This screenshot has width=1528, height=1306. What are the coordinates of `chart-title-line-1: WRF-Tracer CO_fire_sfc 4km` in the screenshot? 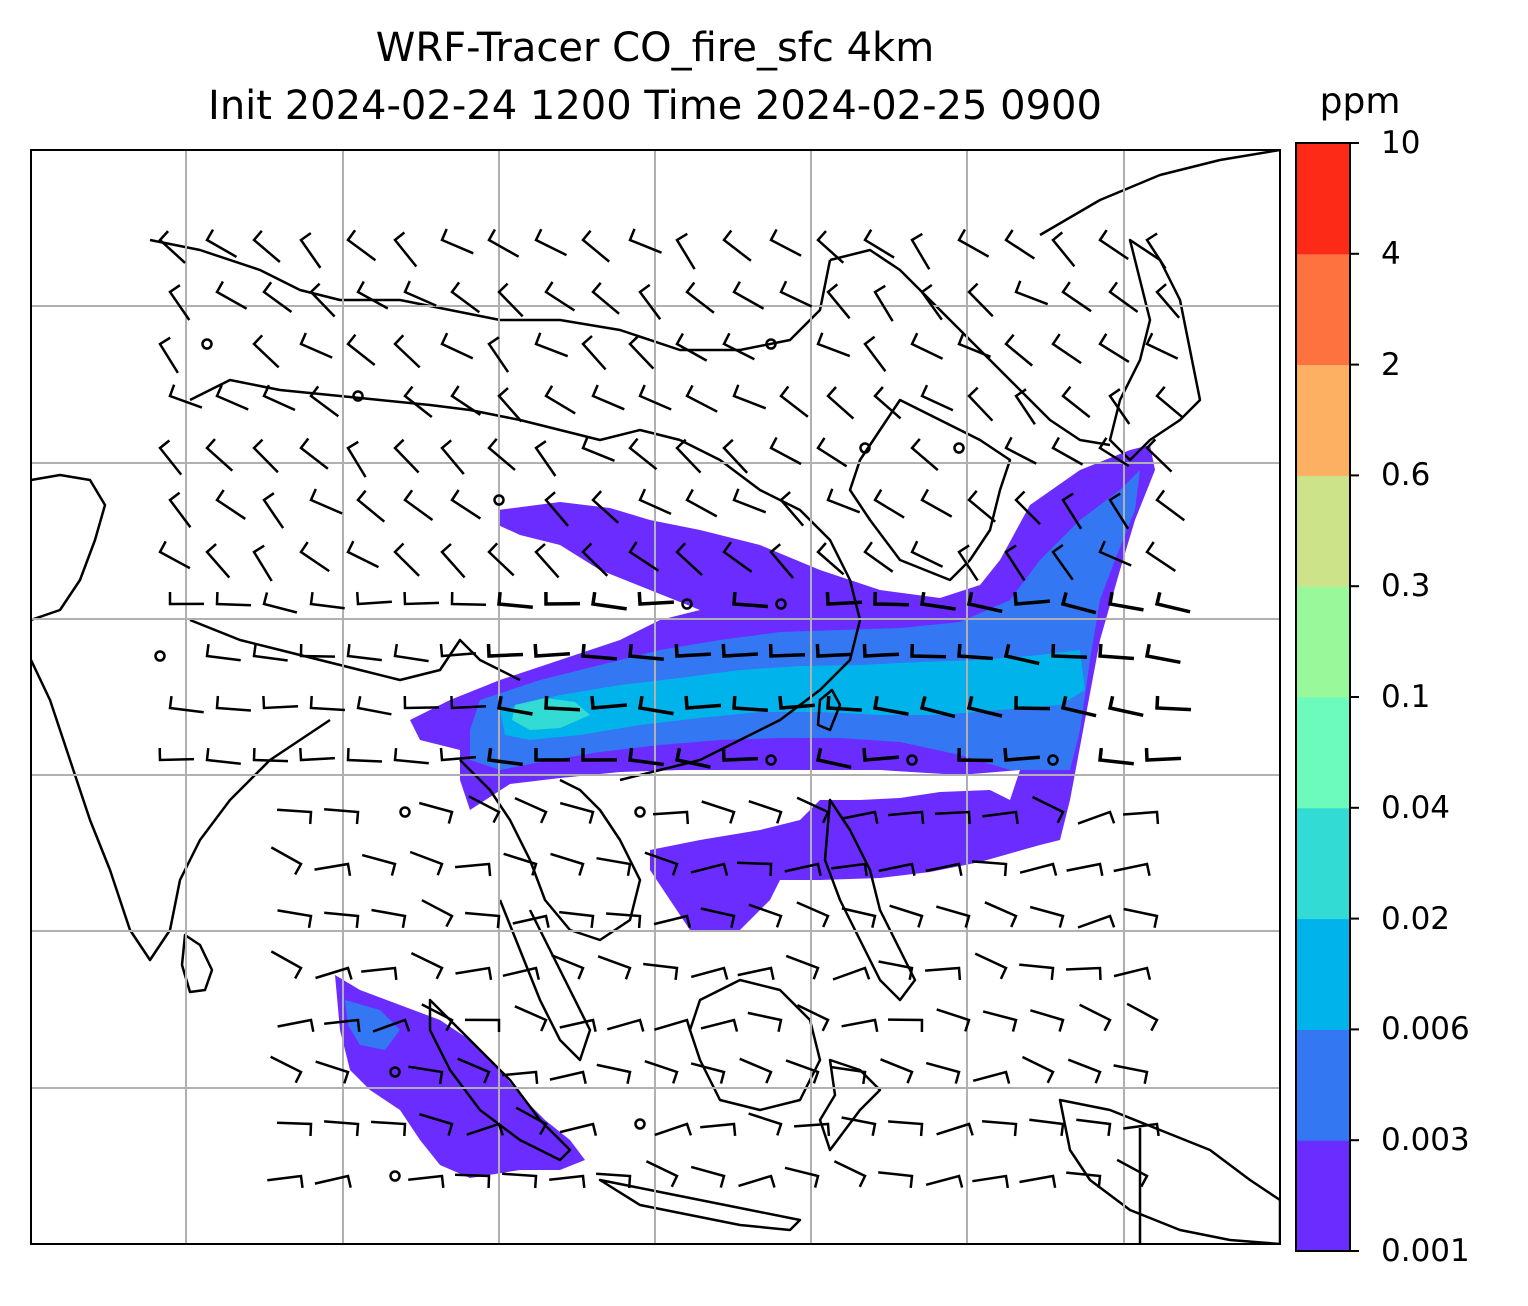 It's located at (655, 48).